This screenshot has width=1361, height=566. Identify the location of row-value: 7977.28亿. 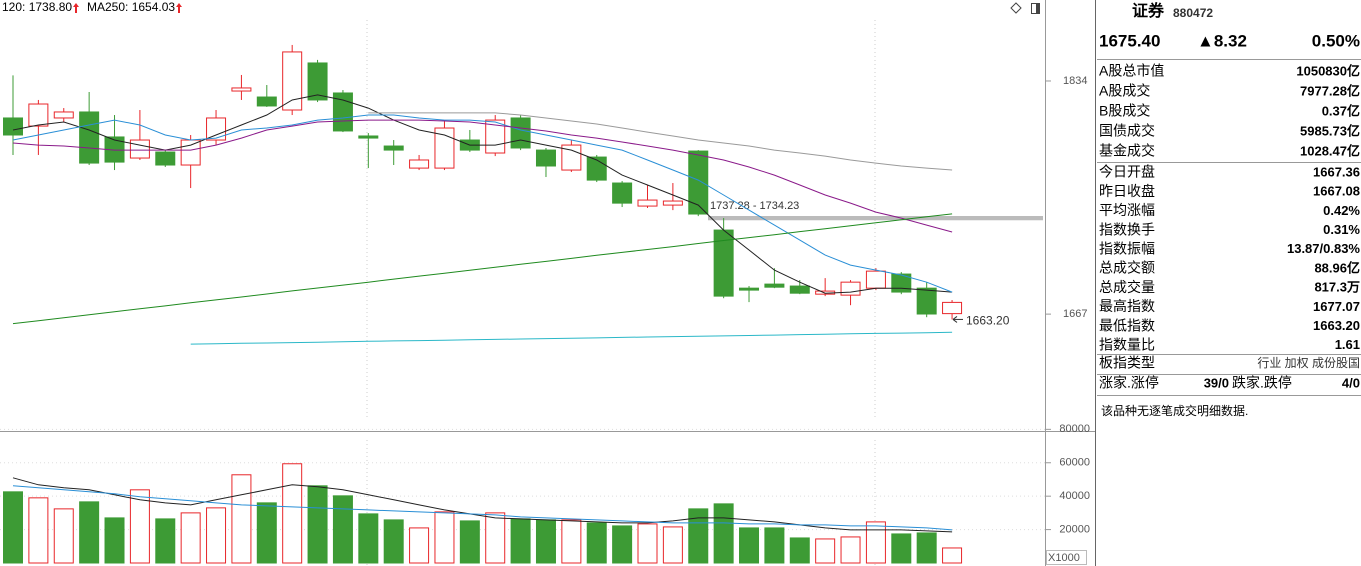
(1330, 90).